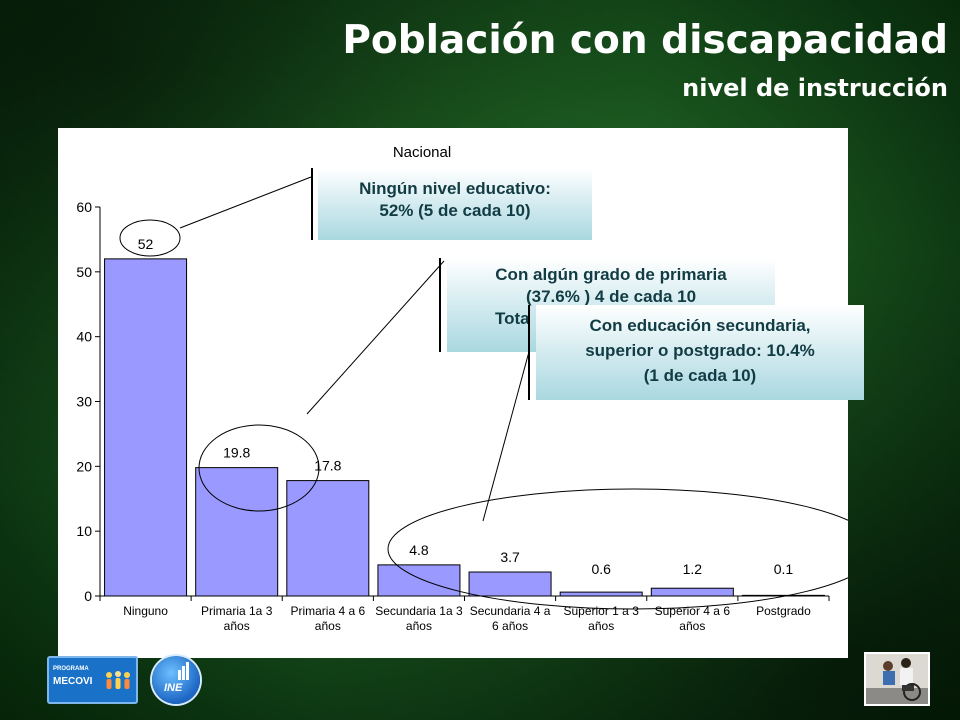 This screenshot has height=720, width=960. Describe the element at coordinates (183, 671) in the screenshot. I see `bars-icon` at that location.